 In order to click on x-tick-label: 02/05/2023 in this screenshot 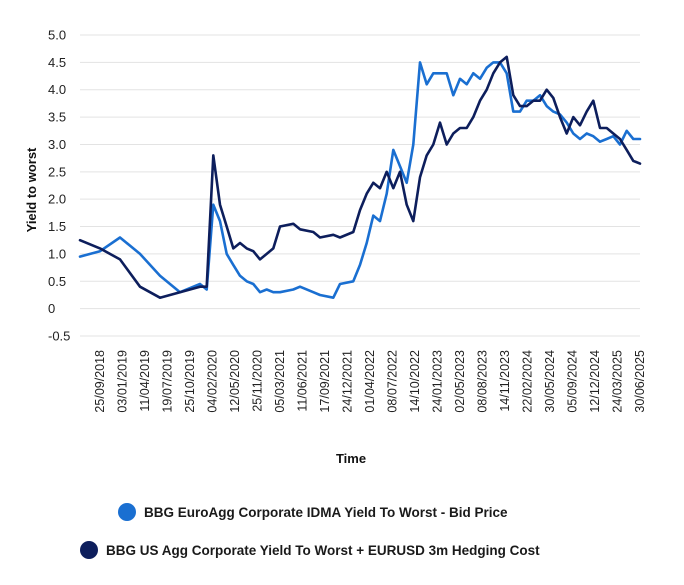, I will do `click(460, 381)`.